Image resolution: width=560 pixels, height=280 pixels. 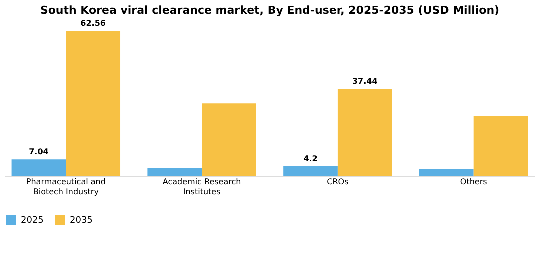 What do you see at coordinates (365, 81) in the screenshot?
I see `data-label: 37.44` at bounding box center [365, 81].